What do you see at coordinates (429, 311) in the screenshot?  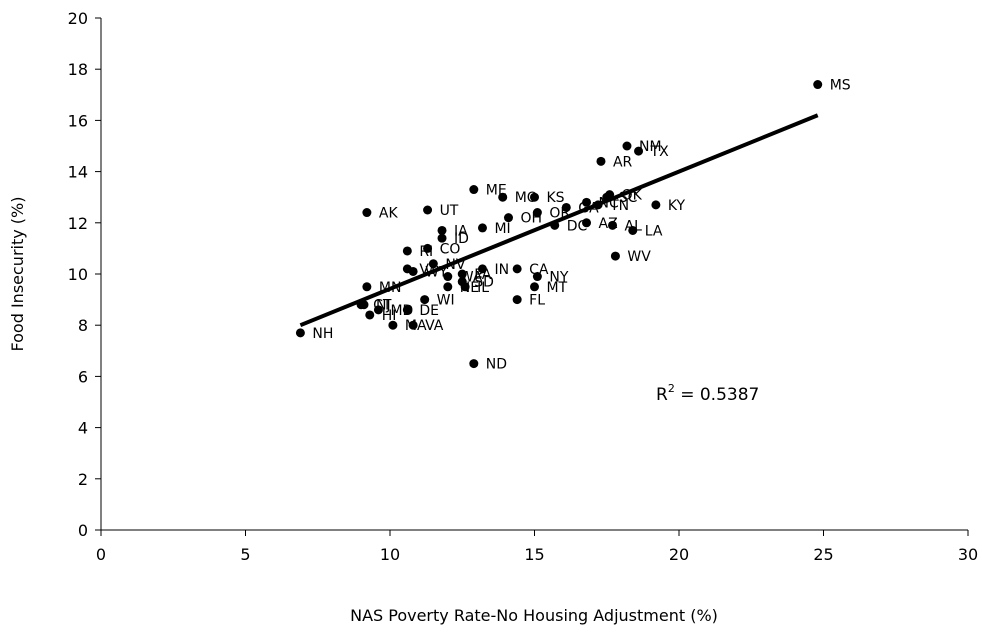 I see `point-label-de: DE` at bounding box center [429, 311].